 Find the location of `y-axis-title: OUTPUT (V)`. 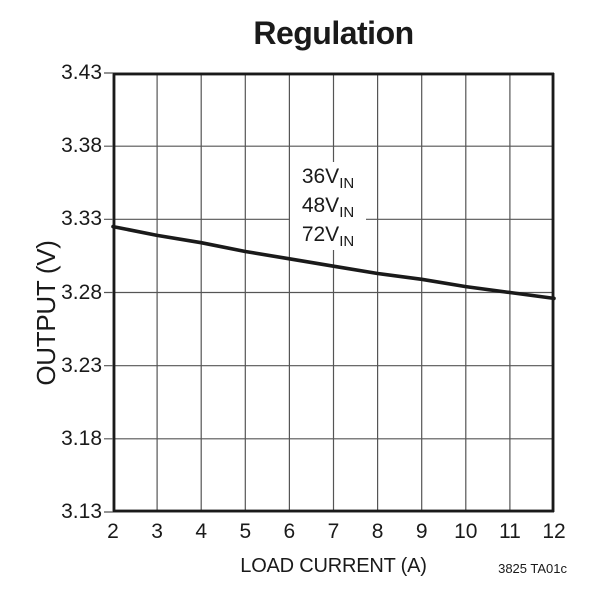

y-axis-title: OUTPUT (V) is located at coordinates (46, 313).